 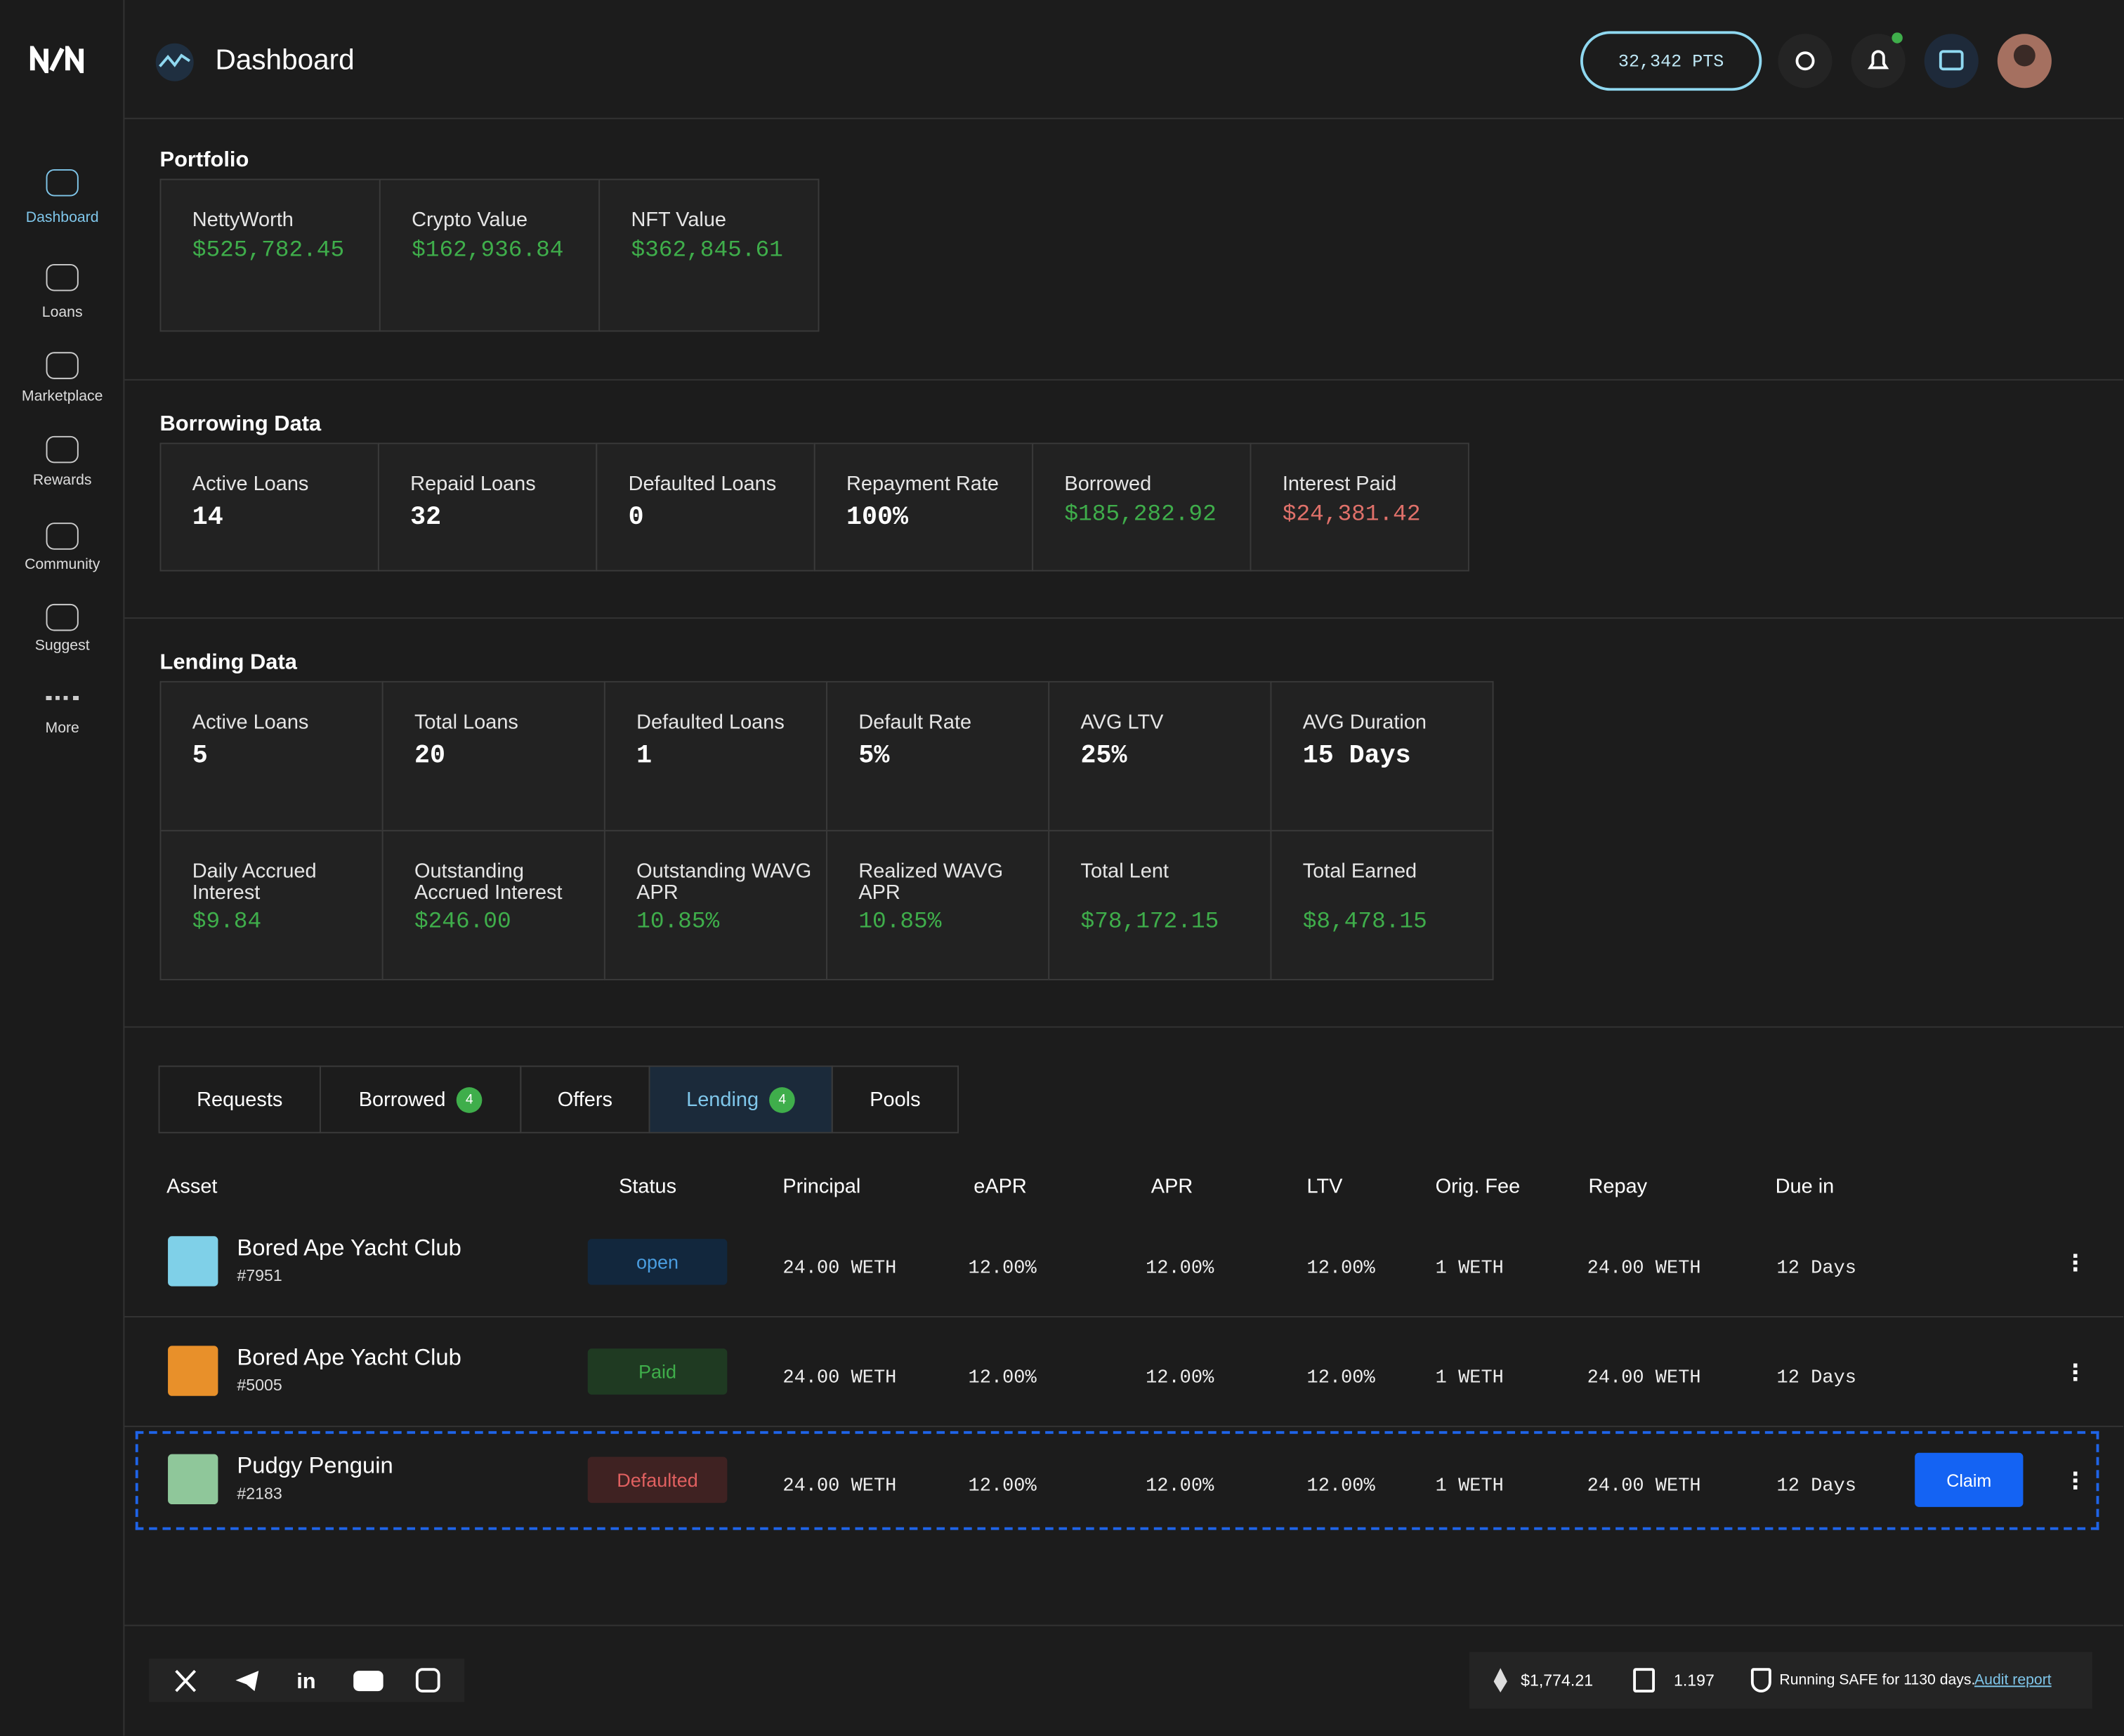 I want to click on tab: Borrowed 4, so click(x=421, y=1099).